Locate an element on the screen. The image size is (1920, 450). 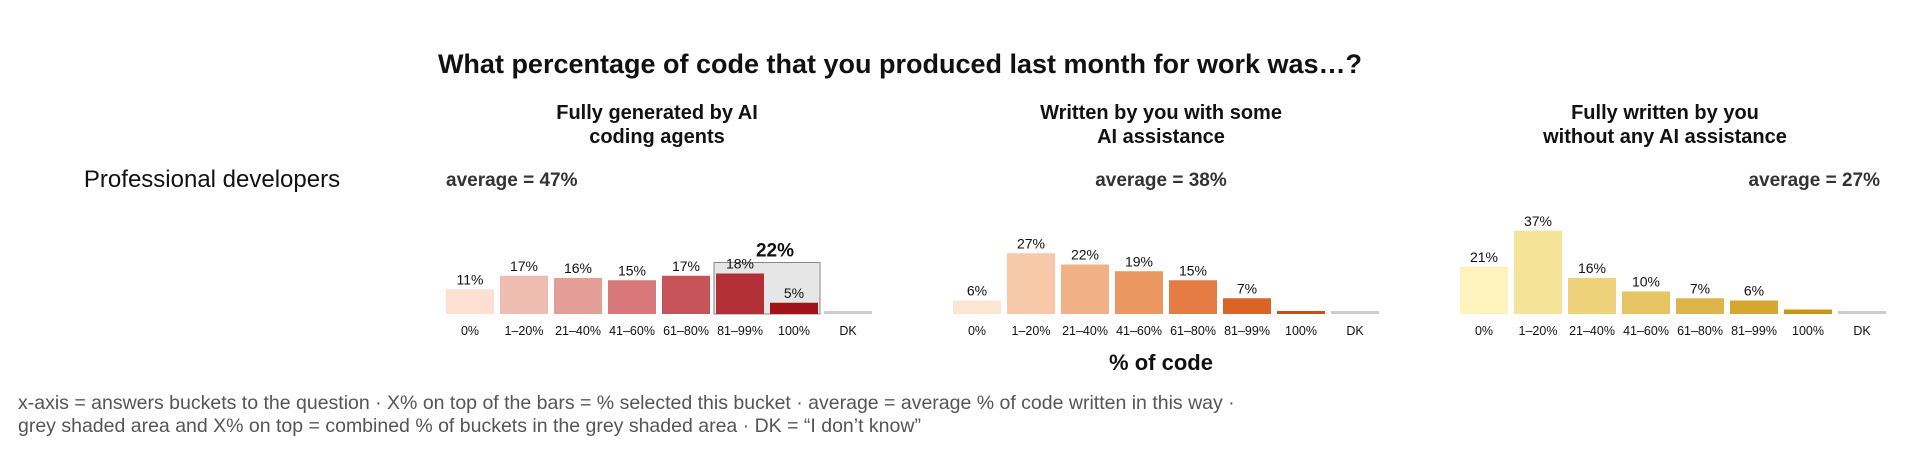
panel-title: Fully generated by AI is located at coordinates (657, 113).